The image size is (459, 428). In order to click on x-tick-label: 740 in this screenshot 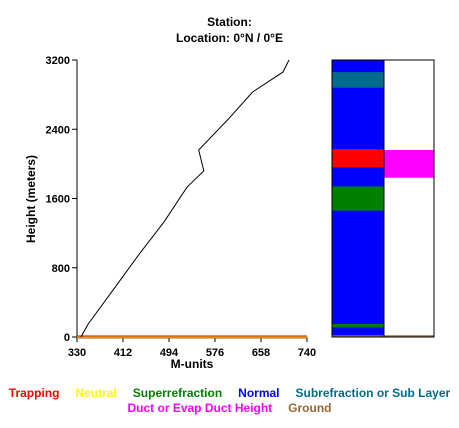, I will do `click(307, 353)`.